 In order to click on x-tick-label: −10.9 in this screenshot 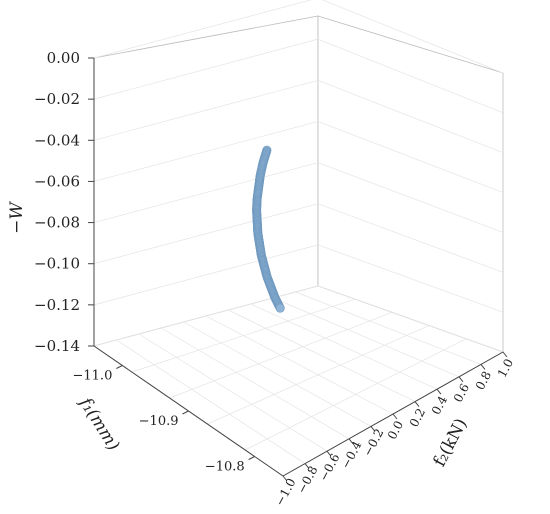, I will do `click(159, 421)`.